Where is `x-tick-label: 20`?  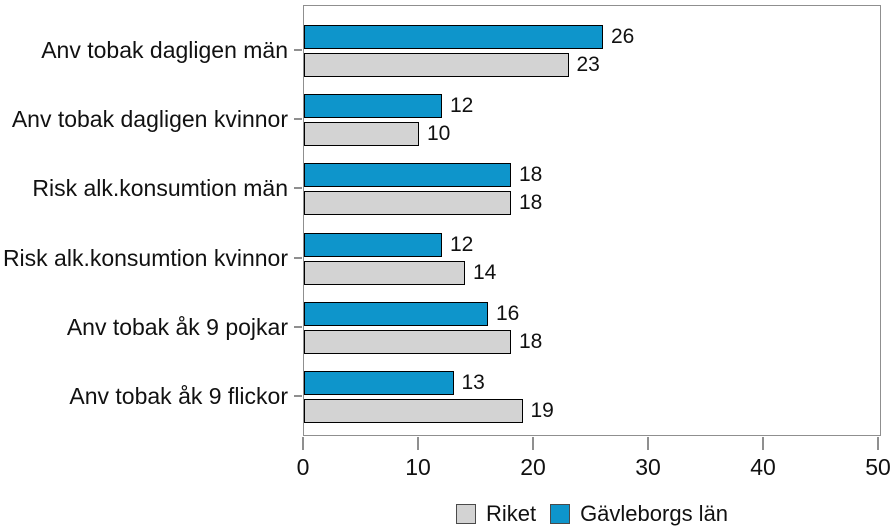
x-tick-label: 20 is located at coordinates (533, 467).